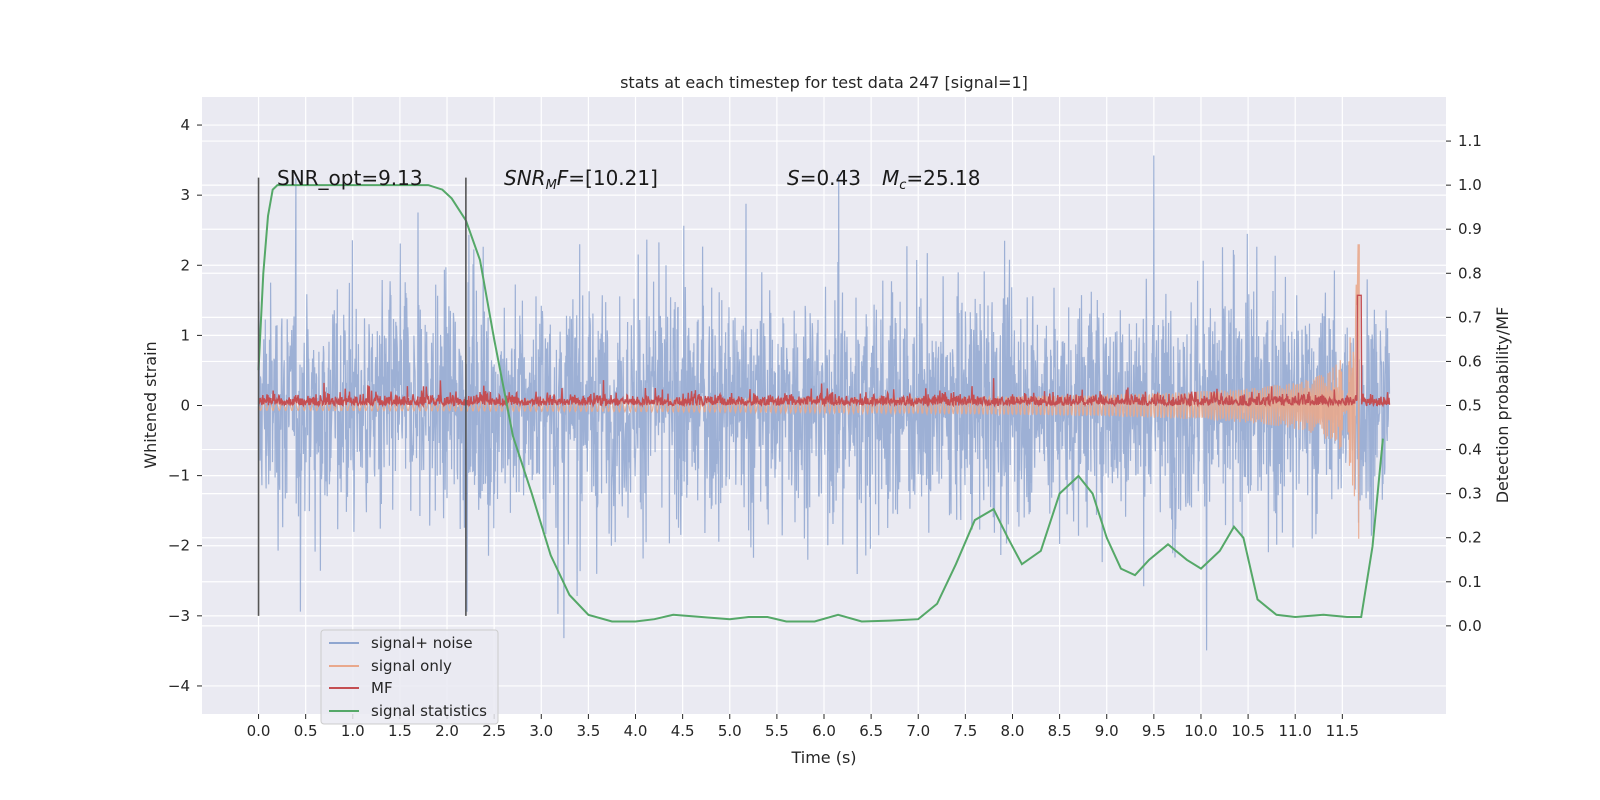 This screenshot has height=800, width=1600. I want to click on s-symbol: S, so click(793, 178).